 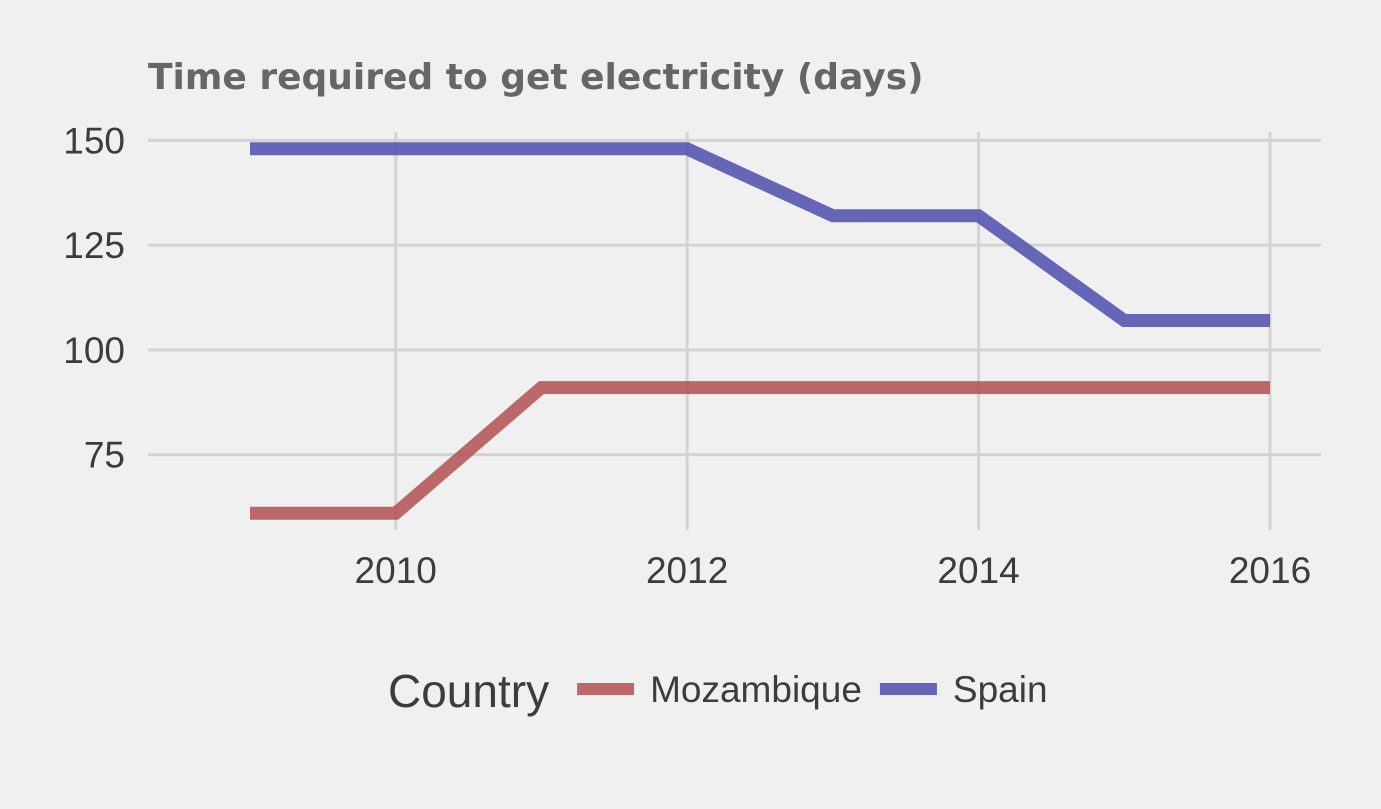 I want to click on x-axis-ticks: 2010 2012 2014 2016, so click(x=833, y=570).